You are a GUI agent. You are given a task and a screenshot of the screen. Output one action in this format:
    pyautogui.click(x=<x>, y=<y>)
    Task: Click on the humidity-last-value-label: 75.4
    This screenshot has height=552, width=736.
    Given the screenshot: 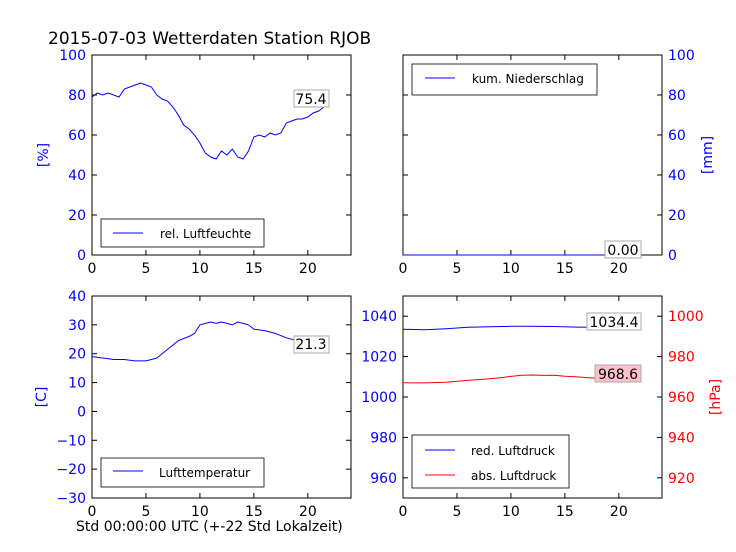 What is the action you would take?
    pyautogui.click(x=311, y=98)
    